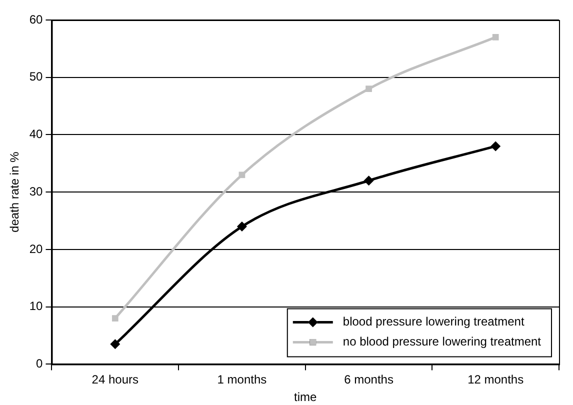 This screenshot has height=405, width=573. What do you see at coordinates (36, 19) in the screenshot?
I see `y-tick-label: 60` at bounding box center [36, 19].